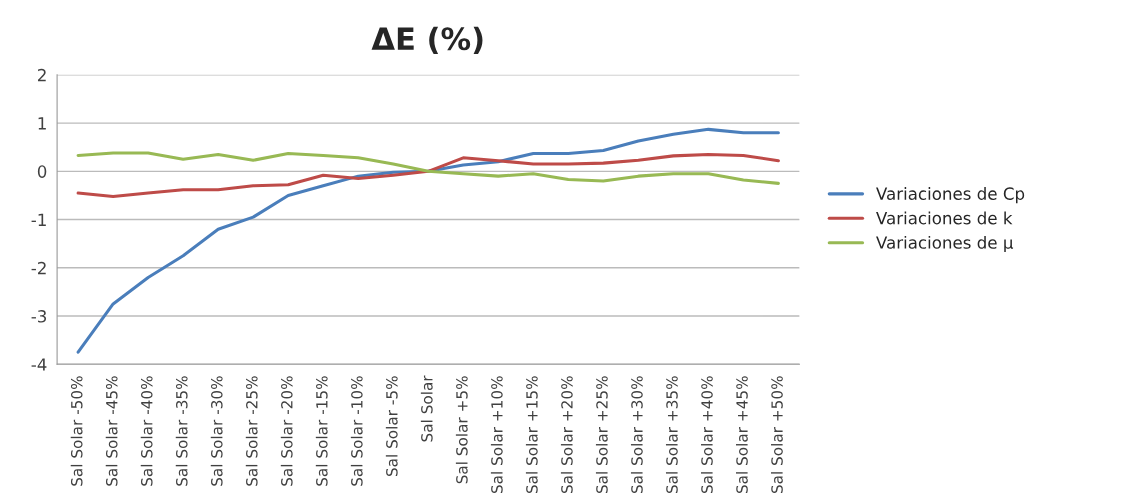 The image size is (1142, 499). I want to click on y-tick-label: -2, so click(38, 268).